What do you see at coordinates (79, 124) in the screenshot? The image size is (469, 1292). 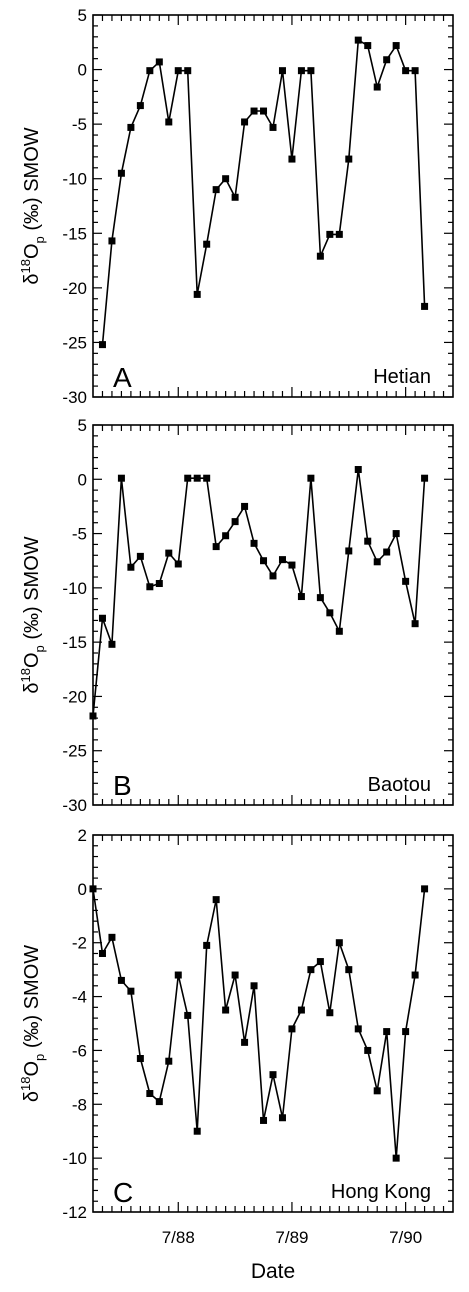 I see `y-tick-label: -5` at bounding box center [79, 124].